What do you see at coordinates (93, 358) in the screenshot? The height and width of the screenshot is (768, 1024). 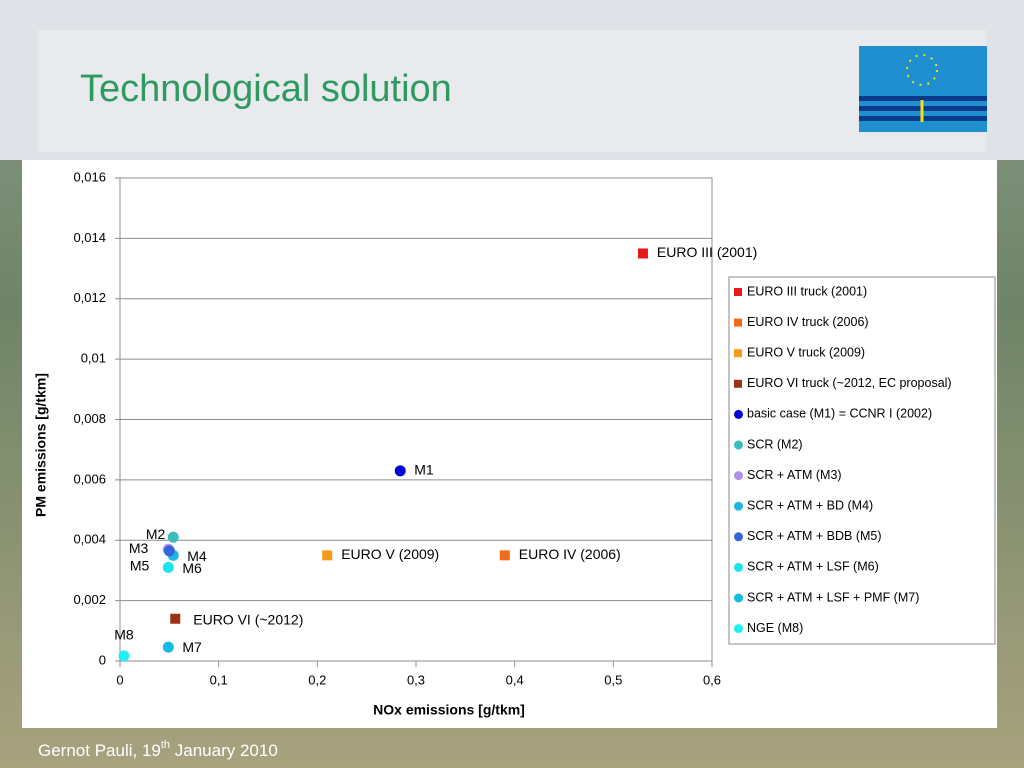 I see `y-tick-label: 0,01` at bounding box center [93, 358].